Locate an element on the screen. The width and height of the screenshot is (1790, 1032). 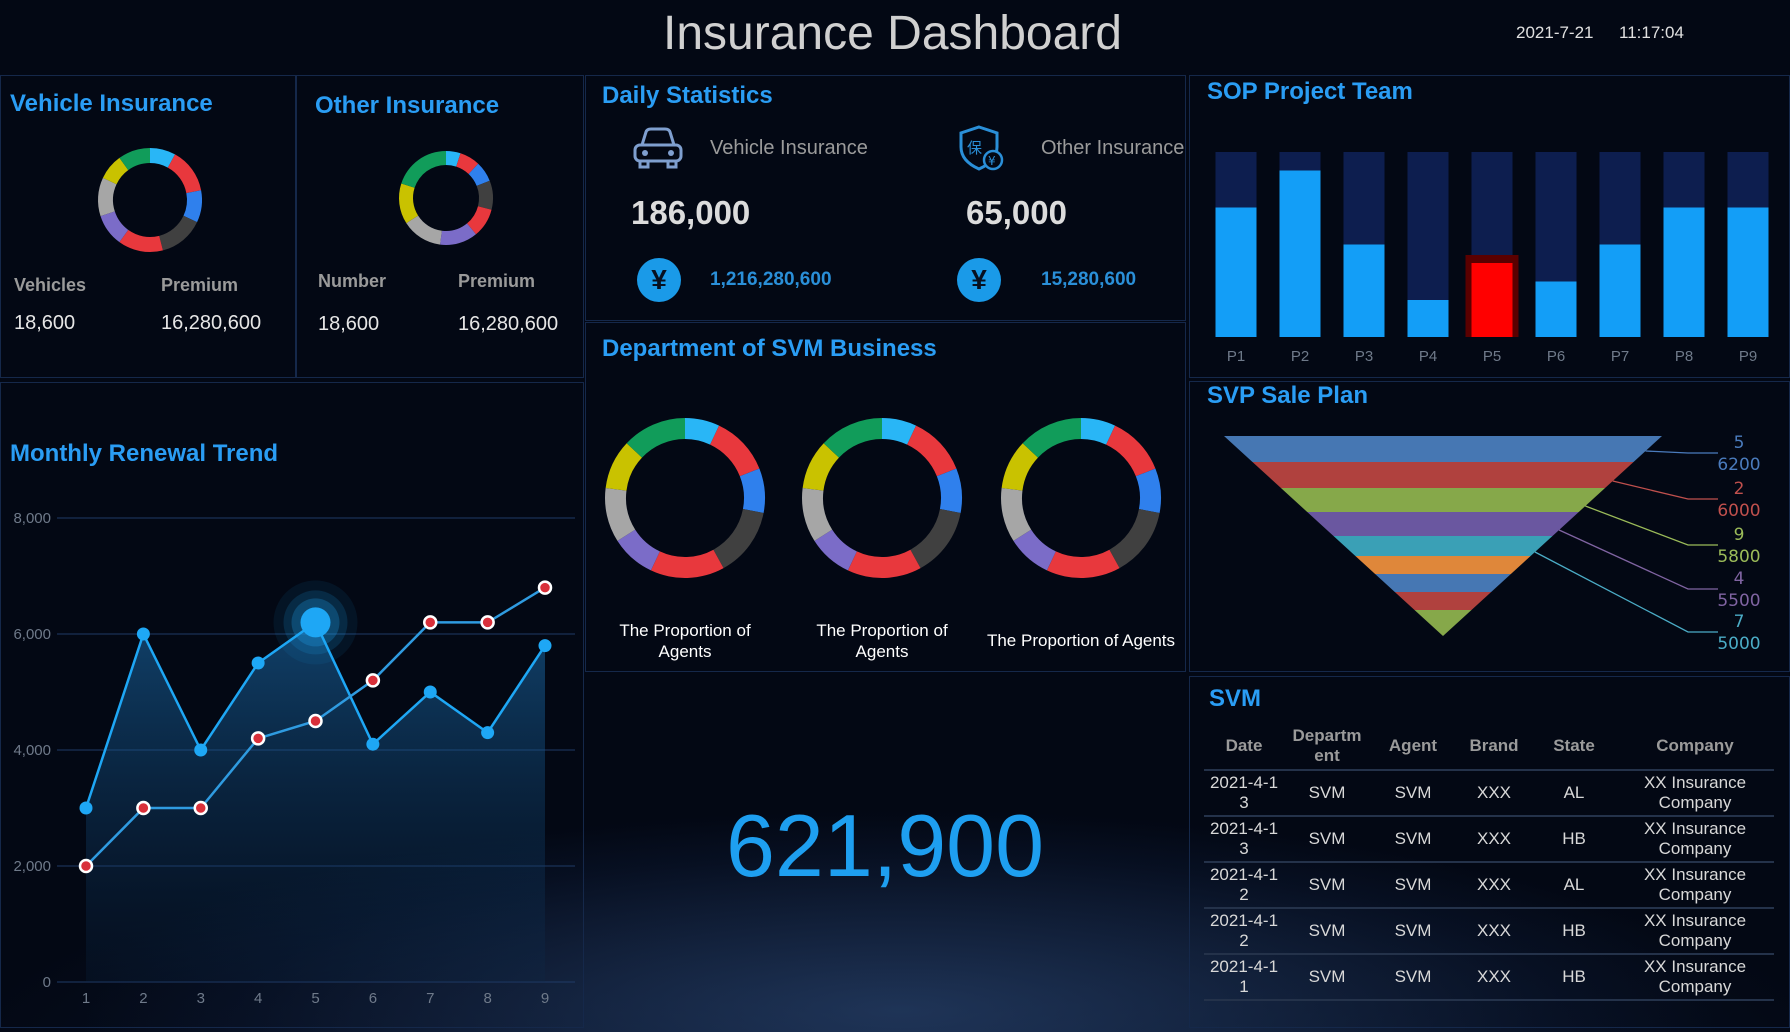
funnel-label-name: 7 is located at coordinates (1739, 622).